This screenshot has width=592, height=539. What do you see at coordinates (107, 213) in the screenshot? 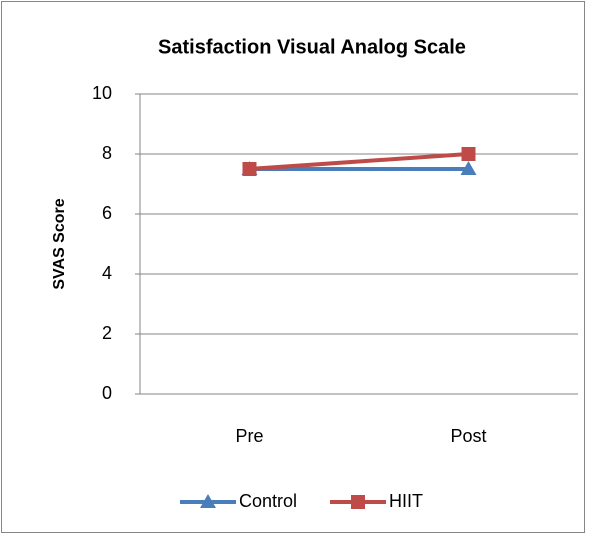
I see `y-tick-label: 6` at bounding box center [107, 213].